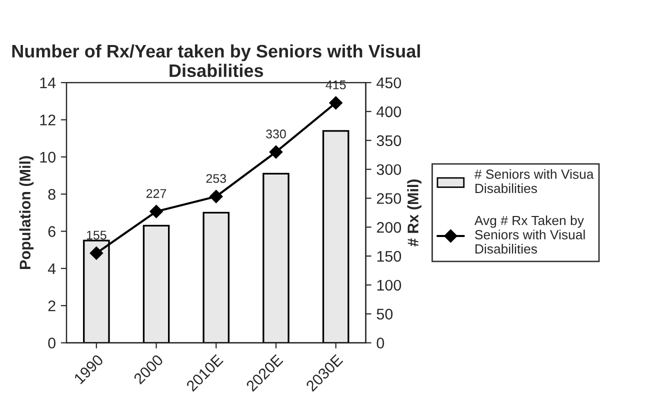 This screenshot has height=413, width=665. What do you see at coordinates (529, 234) in the screenshot?
I see `legend-label: Avg # Rx Taken by Seniors with Visual Disabilities` at bounding box center [529, 234].